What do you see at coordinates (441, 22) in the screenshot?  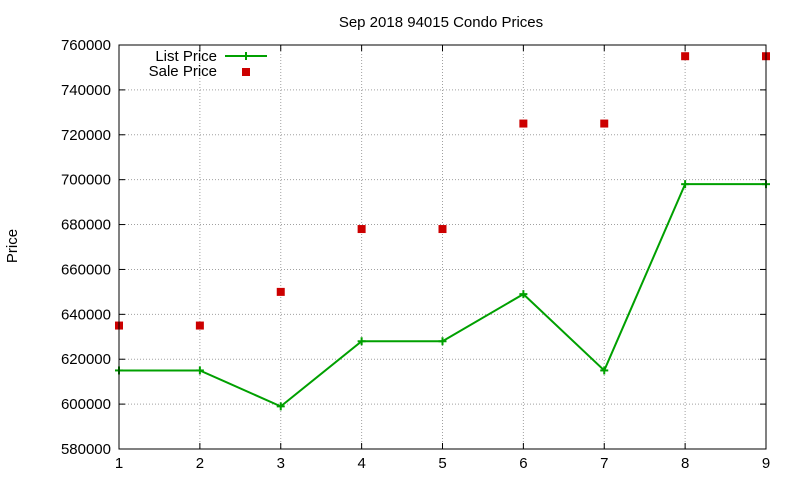 I see `chart-title: Sep 2018 94015 Condo Prices` at bounding box center [441, 22].